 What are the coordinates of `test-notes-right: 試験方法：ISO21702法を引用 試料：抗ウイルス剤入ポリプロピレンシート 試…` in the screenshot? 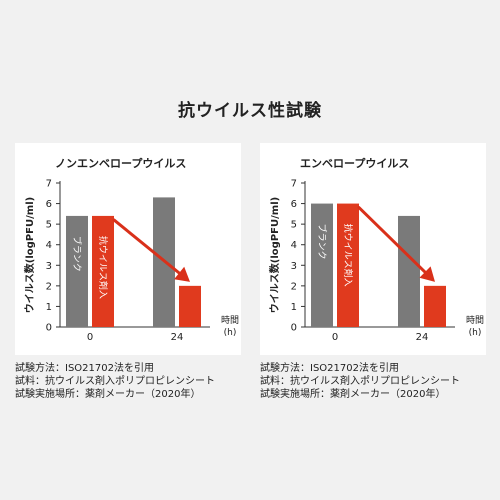 It's located at (360, 381).